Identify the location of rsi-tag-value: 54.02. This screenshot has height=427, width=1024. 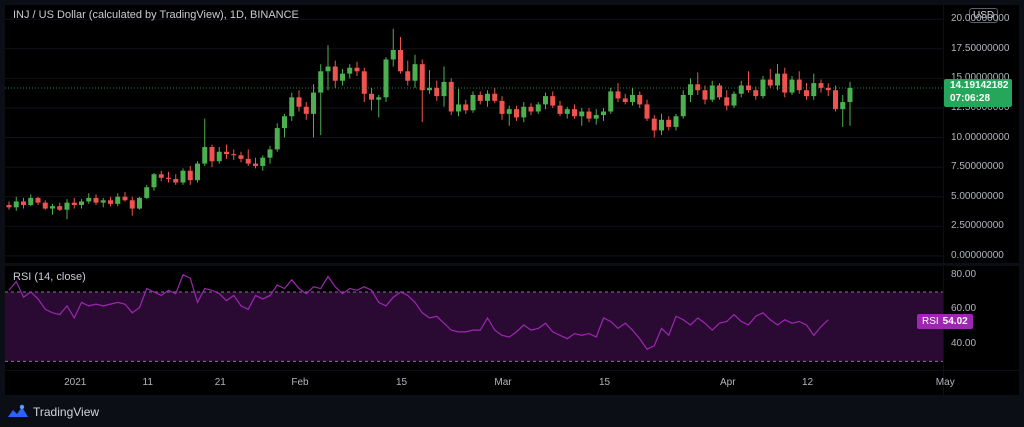
(955, 321).